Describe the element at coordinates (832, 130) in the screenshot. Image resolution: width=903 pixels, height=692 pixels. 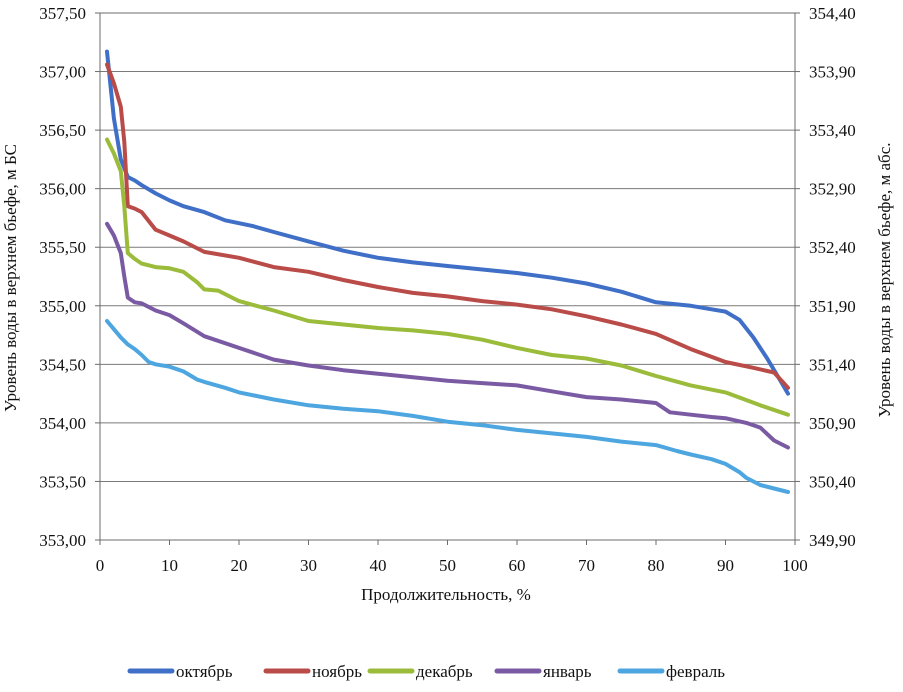
I see `y-tick-label-right: 353,40` at that location.